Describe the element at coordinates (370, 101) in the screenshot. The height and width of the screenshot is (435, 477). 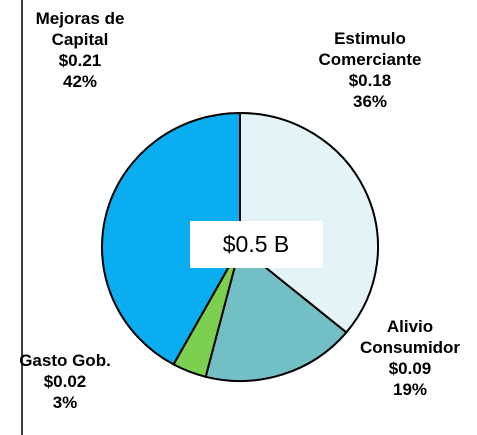
I see `percent-label: 36%` at that location.